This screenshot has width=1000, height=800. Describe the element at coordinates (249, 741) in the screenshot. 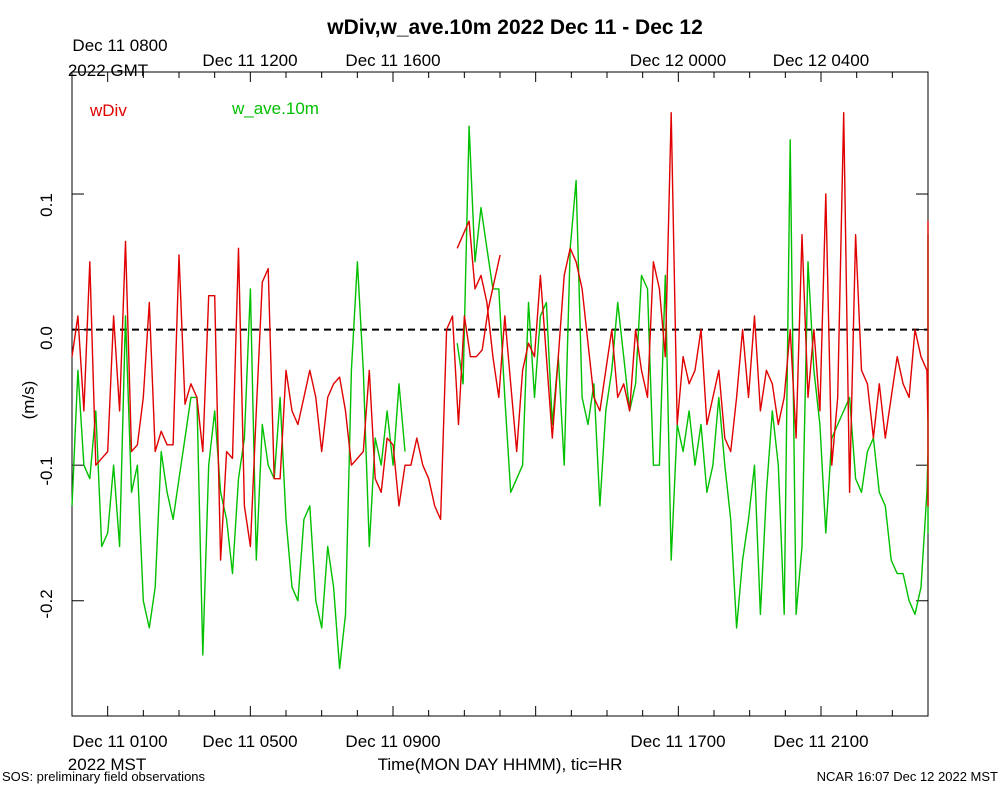

I see `bottom-axis-label-1: Dec 11 0500` at that location.